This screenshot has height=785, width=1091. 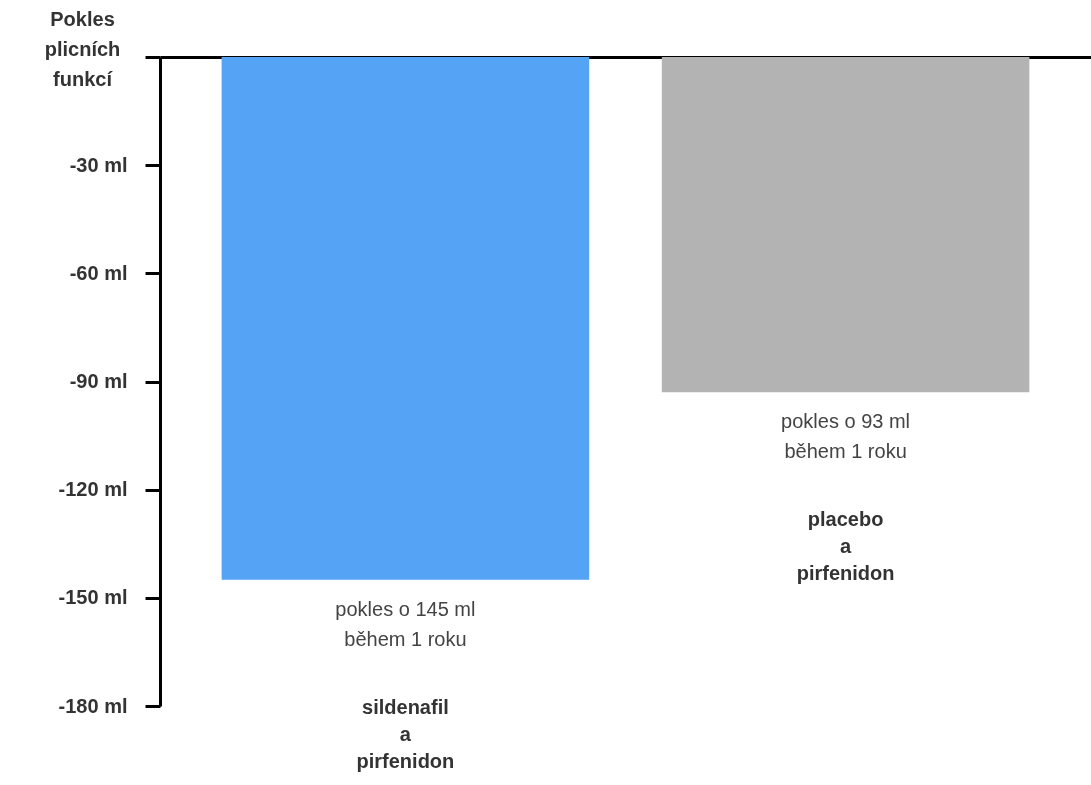 I want to click on y-tick-label: -60 ml, so click(x=98, y=272).